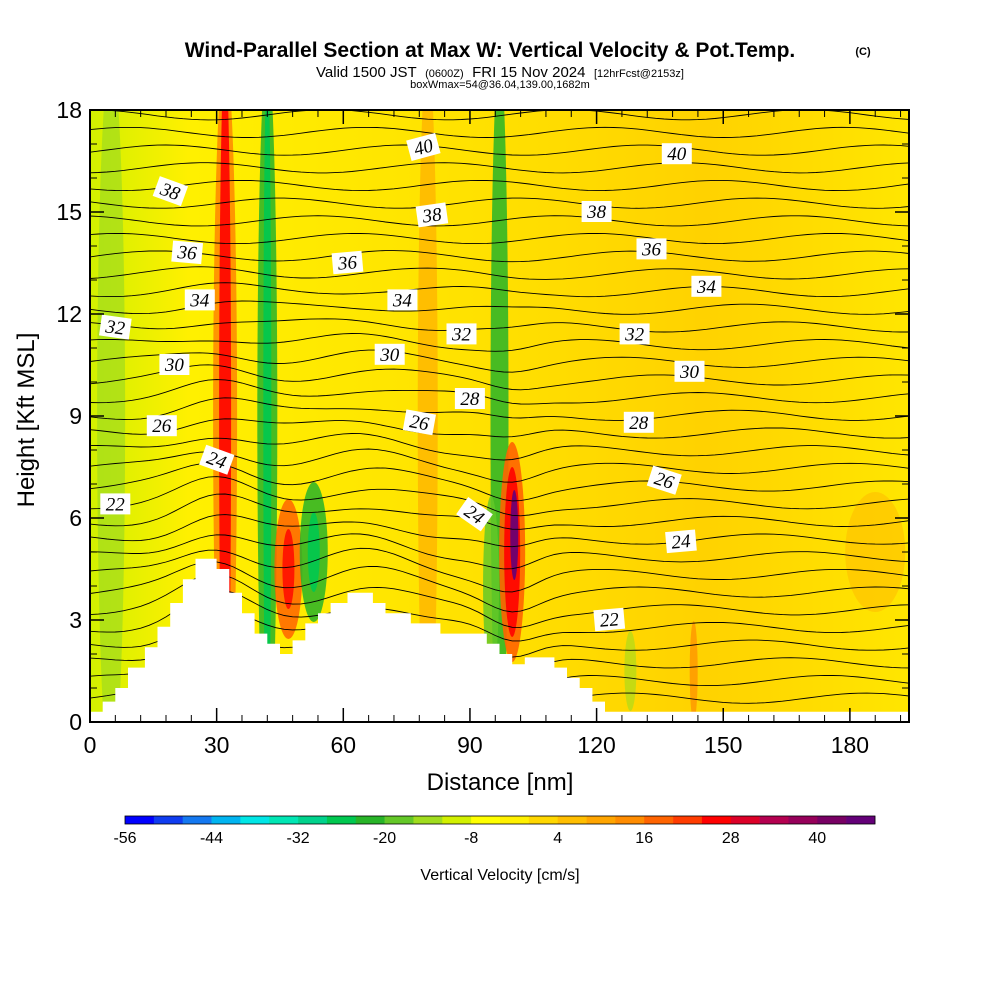 The width and height of the screenshot is (1000, 1000). I want to click on colorbar-tick-label: 4, so click(557, 838).